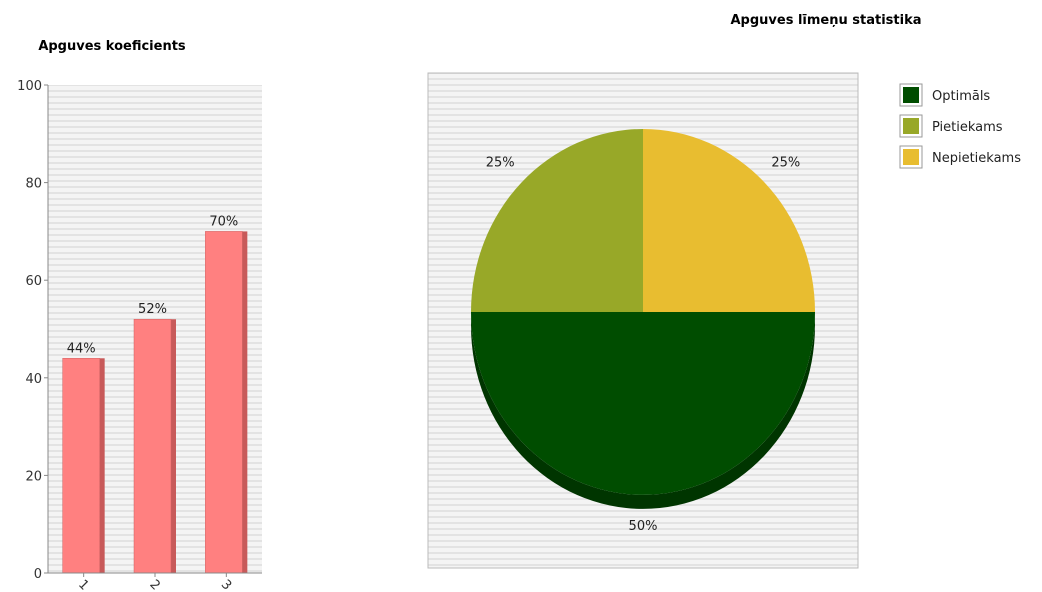 The image size is (1042, 592). I want to click on pie-slice-label: 50%, so click(643, 526).